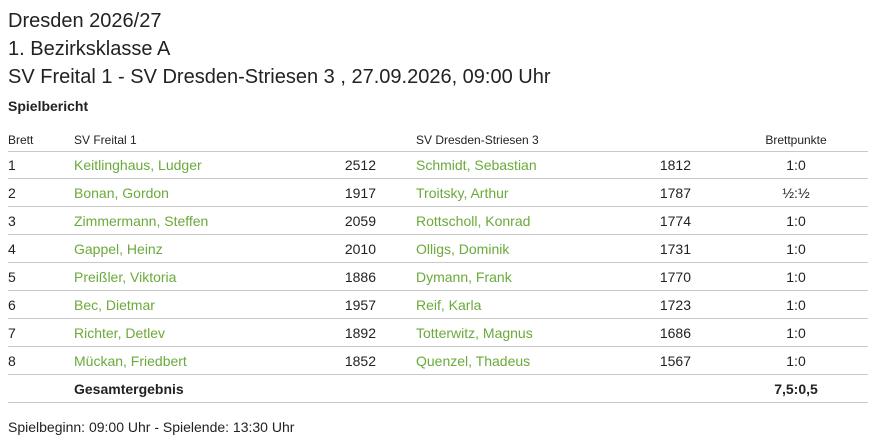  I want to click on league-title: 1. Bezirksklasse A, so click(89, 49).